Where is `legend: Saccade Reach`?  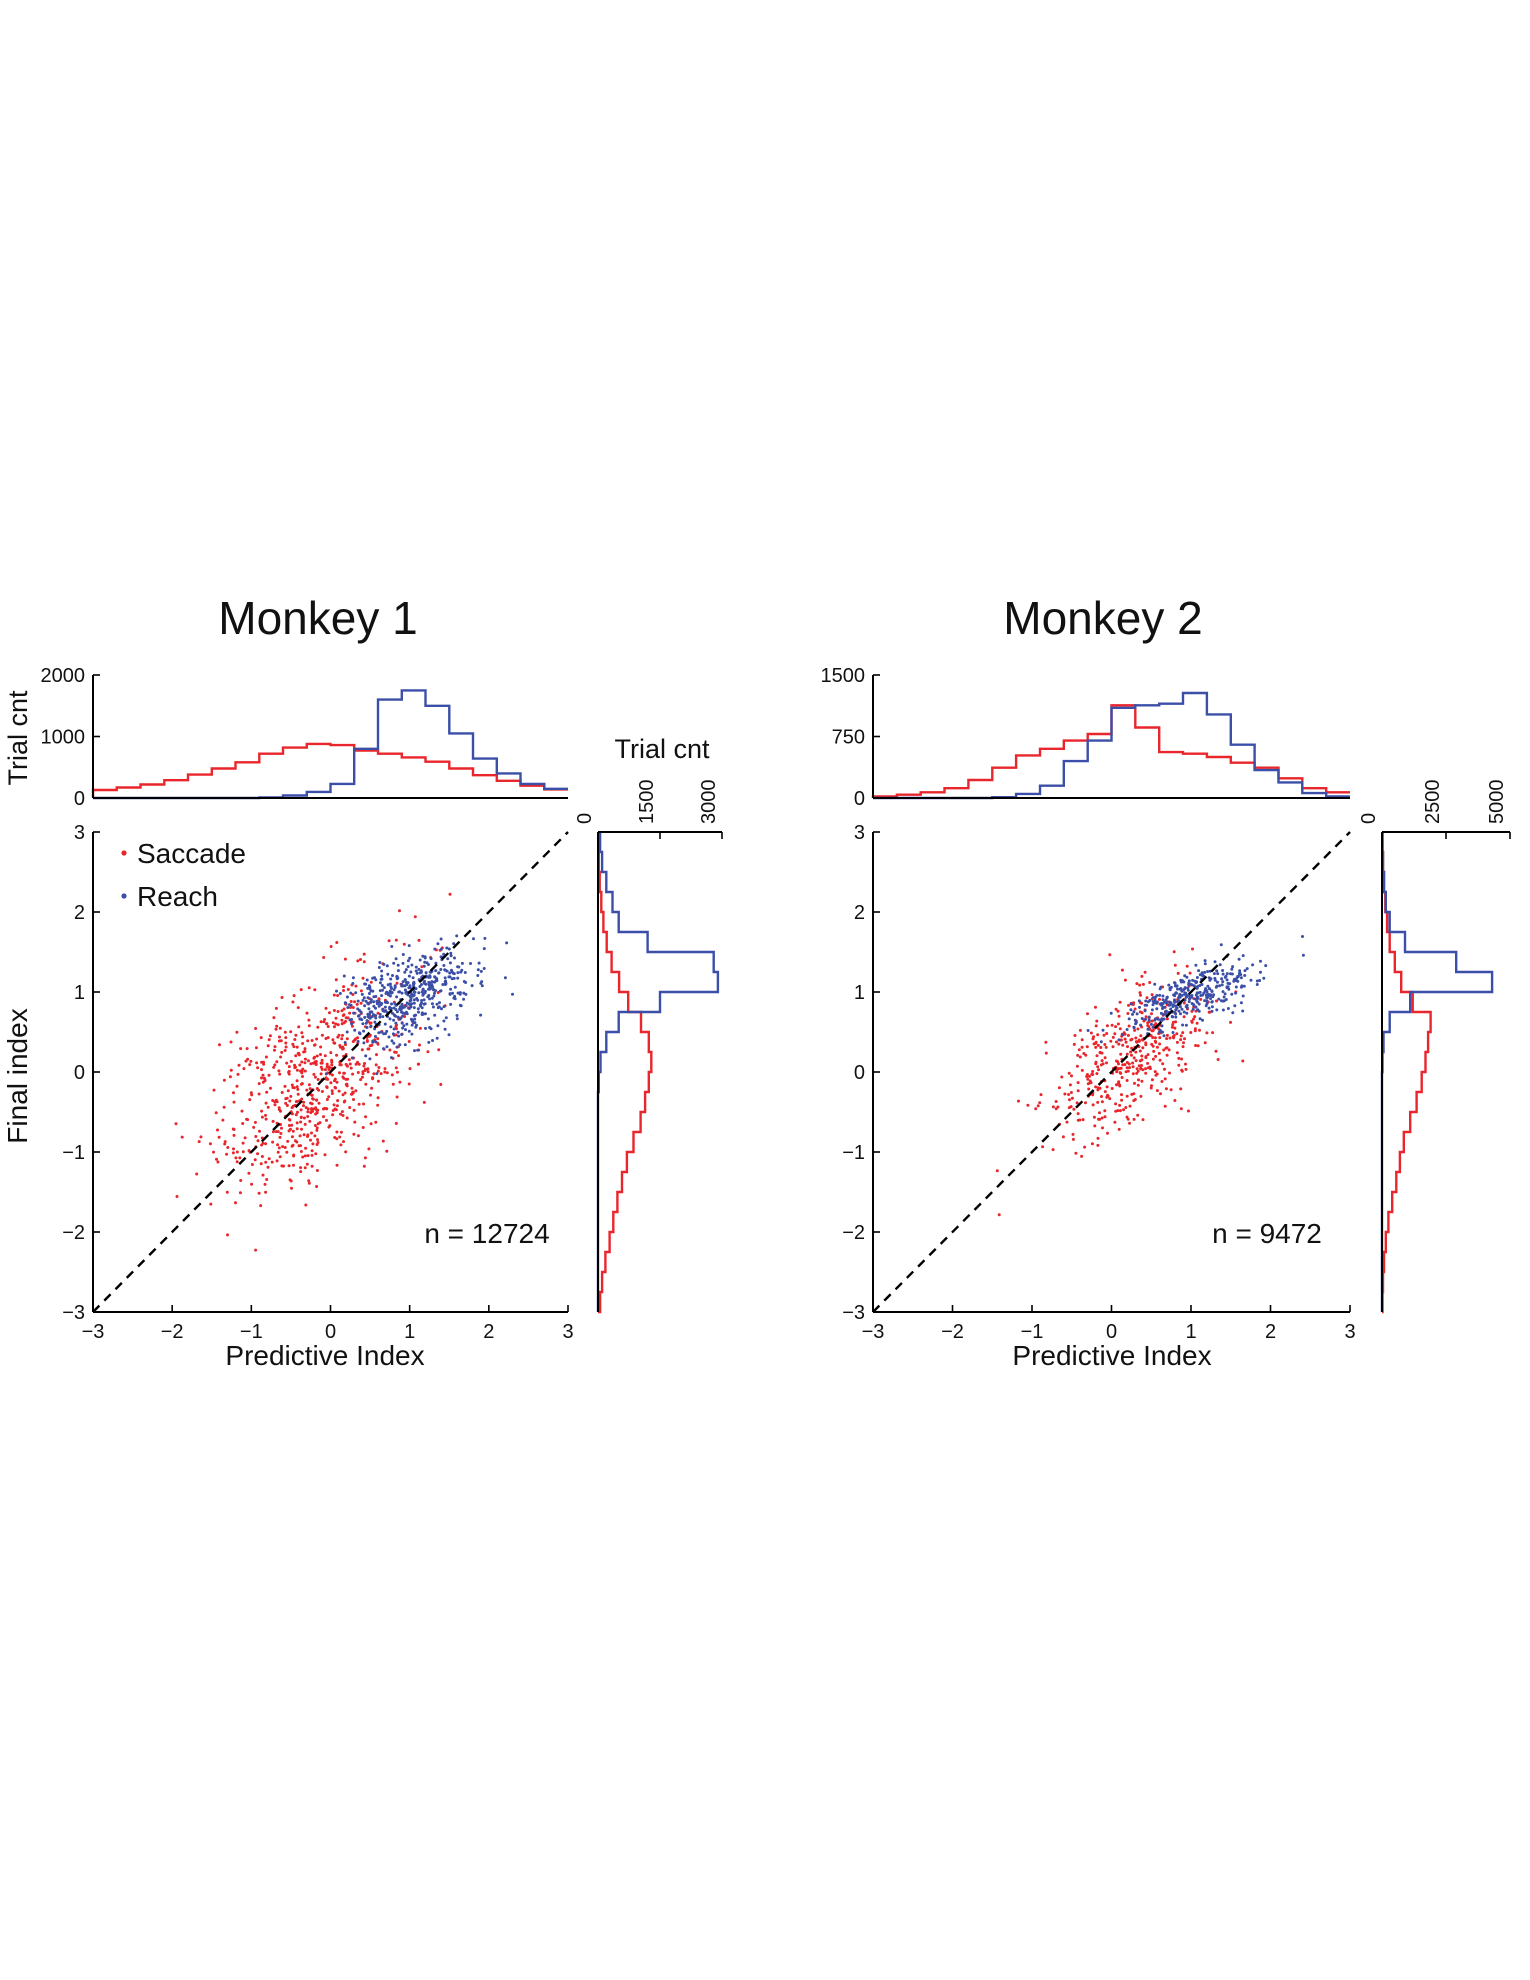
legend: Saccade Reach is located at coordinates (183, 875).